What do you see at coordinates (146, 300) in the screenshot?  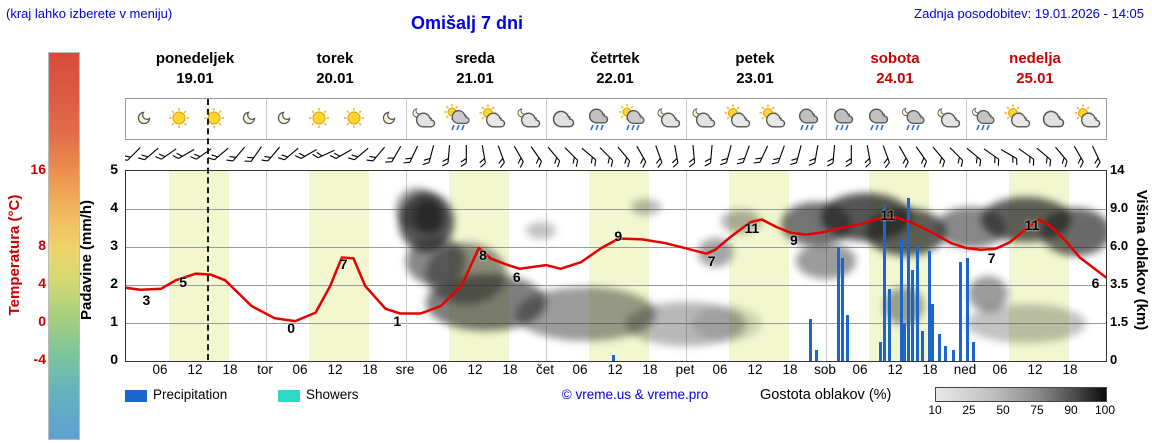 I see `temperature-value-label: 3` at bounding box center [146, 300].